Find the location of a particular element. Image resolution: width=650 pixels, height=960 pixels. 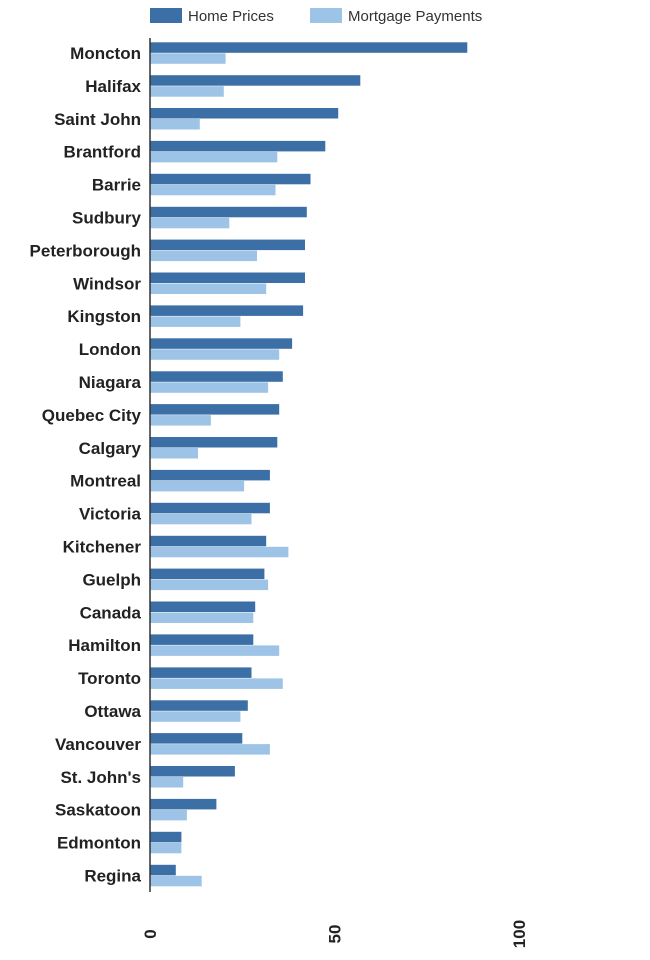

chart-legend: Home Prices Mortgage Payments is located at coordinates (316, 16).